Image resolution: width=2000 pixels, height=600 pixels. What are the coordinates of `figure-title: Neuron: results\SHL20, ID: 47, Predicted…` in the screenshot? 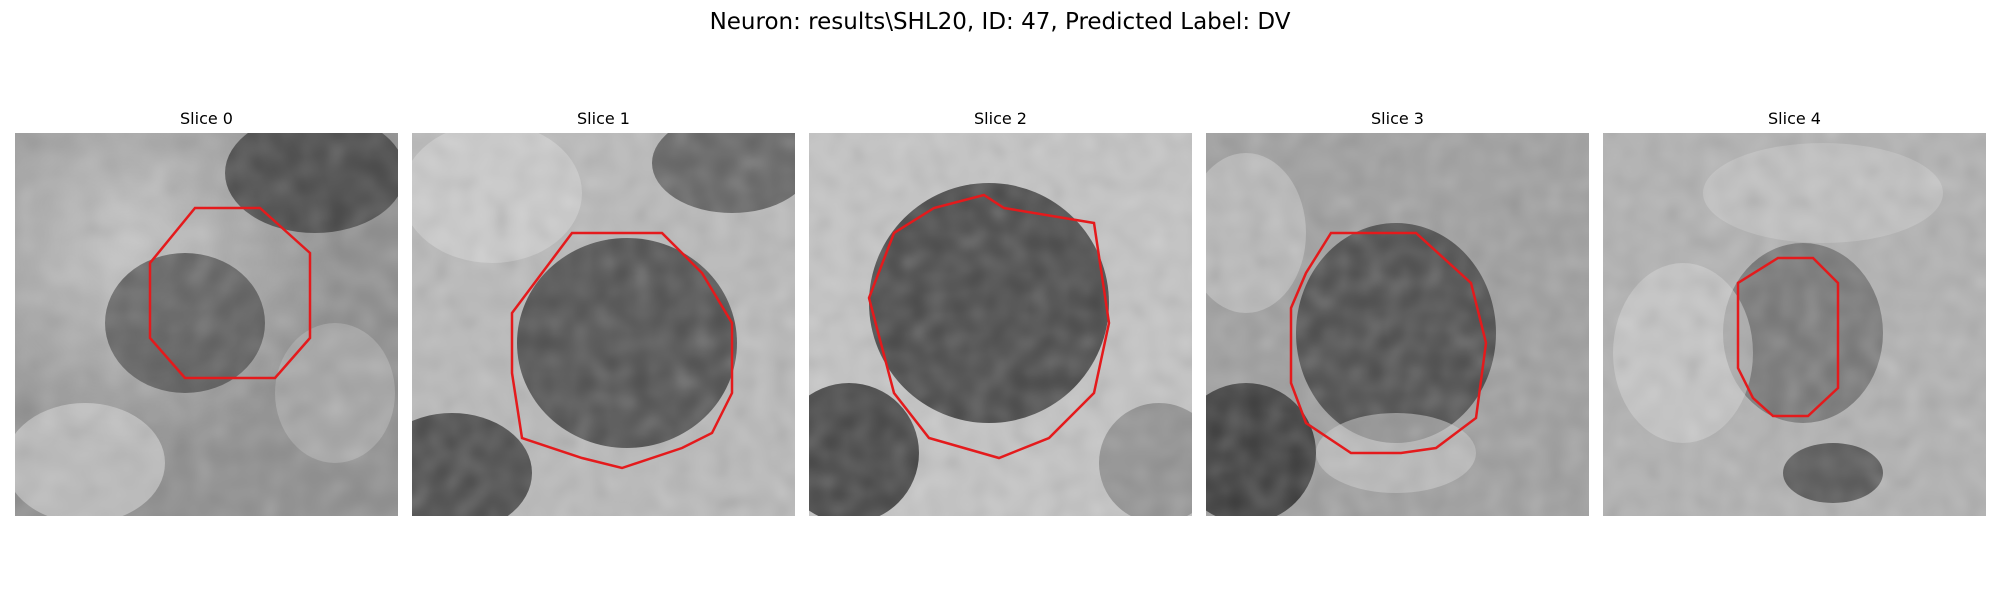 It's located at (1000, 22).